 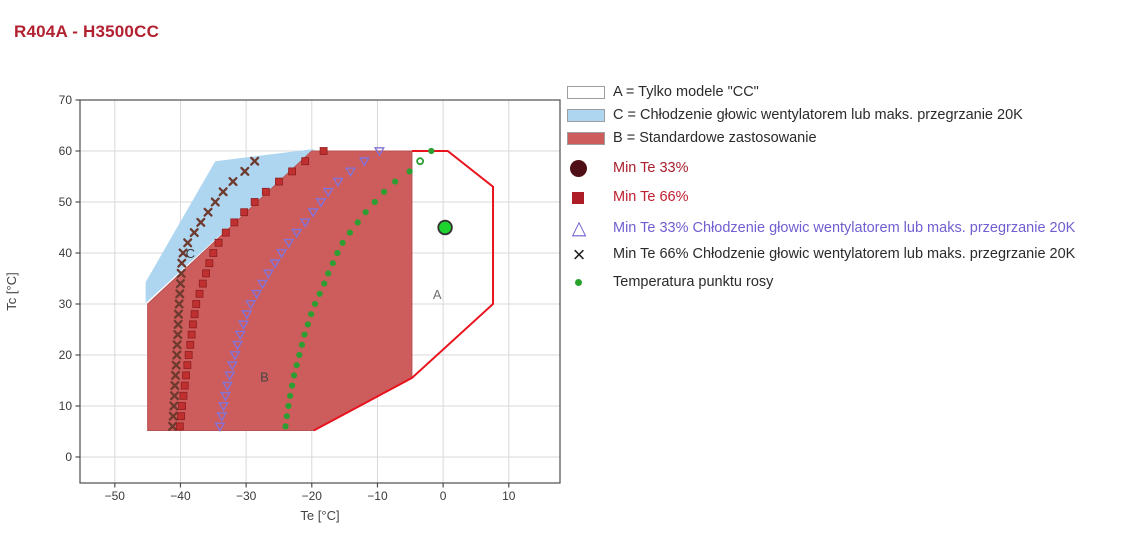 What do you see at coordinates (843, 168) in the screenshot?
I see `legend-item: Min Te 33%` at bounding box center [843, 168].